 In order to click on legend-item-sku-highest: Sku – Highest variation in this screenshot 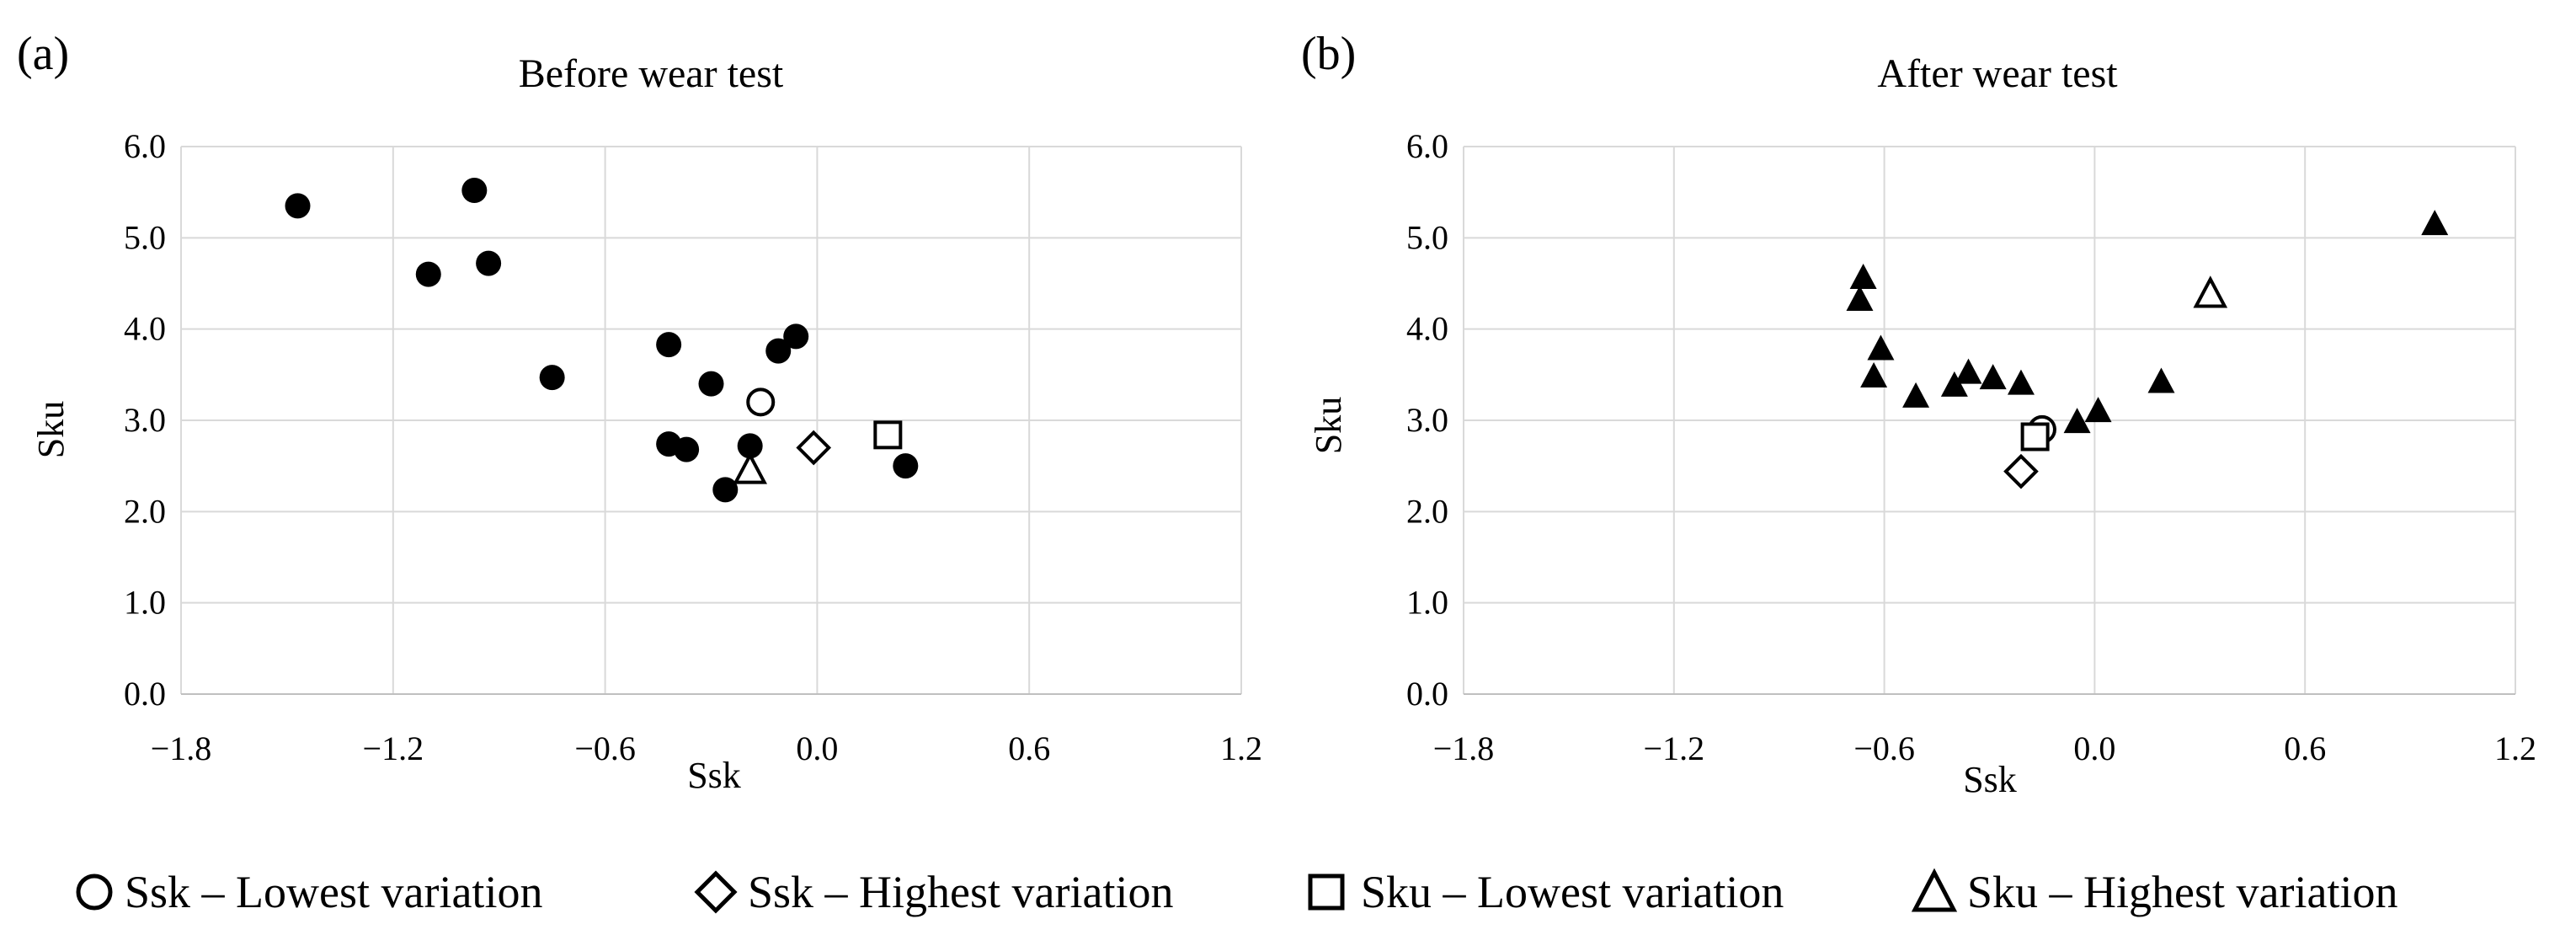, I will do `click(2154, 892)`.